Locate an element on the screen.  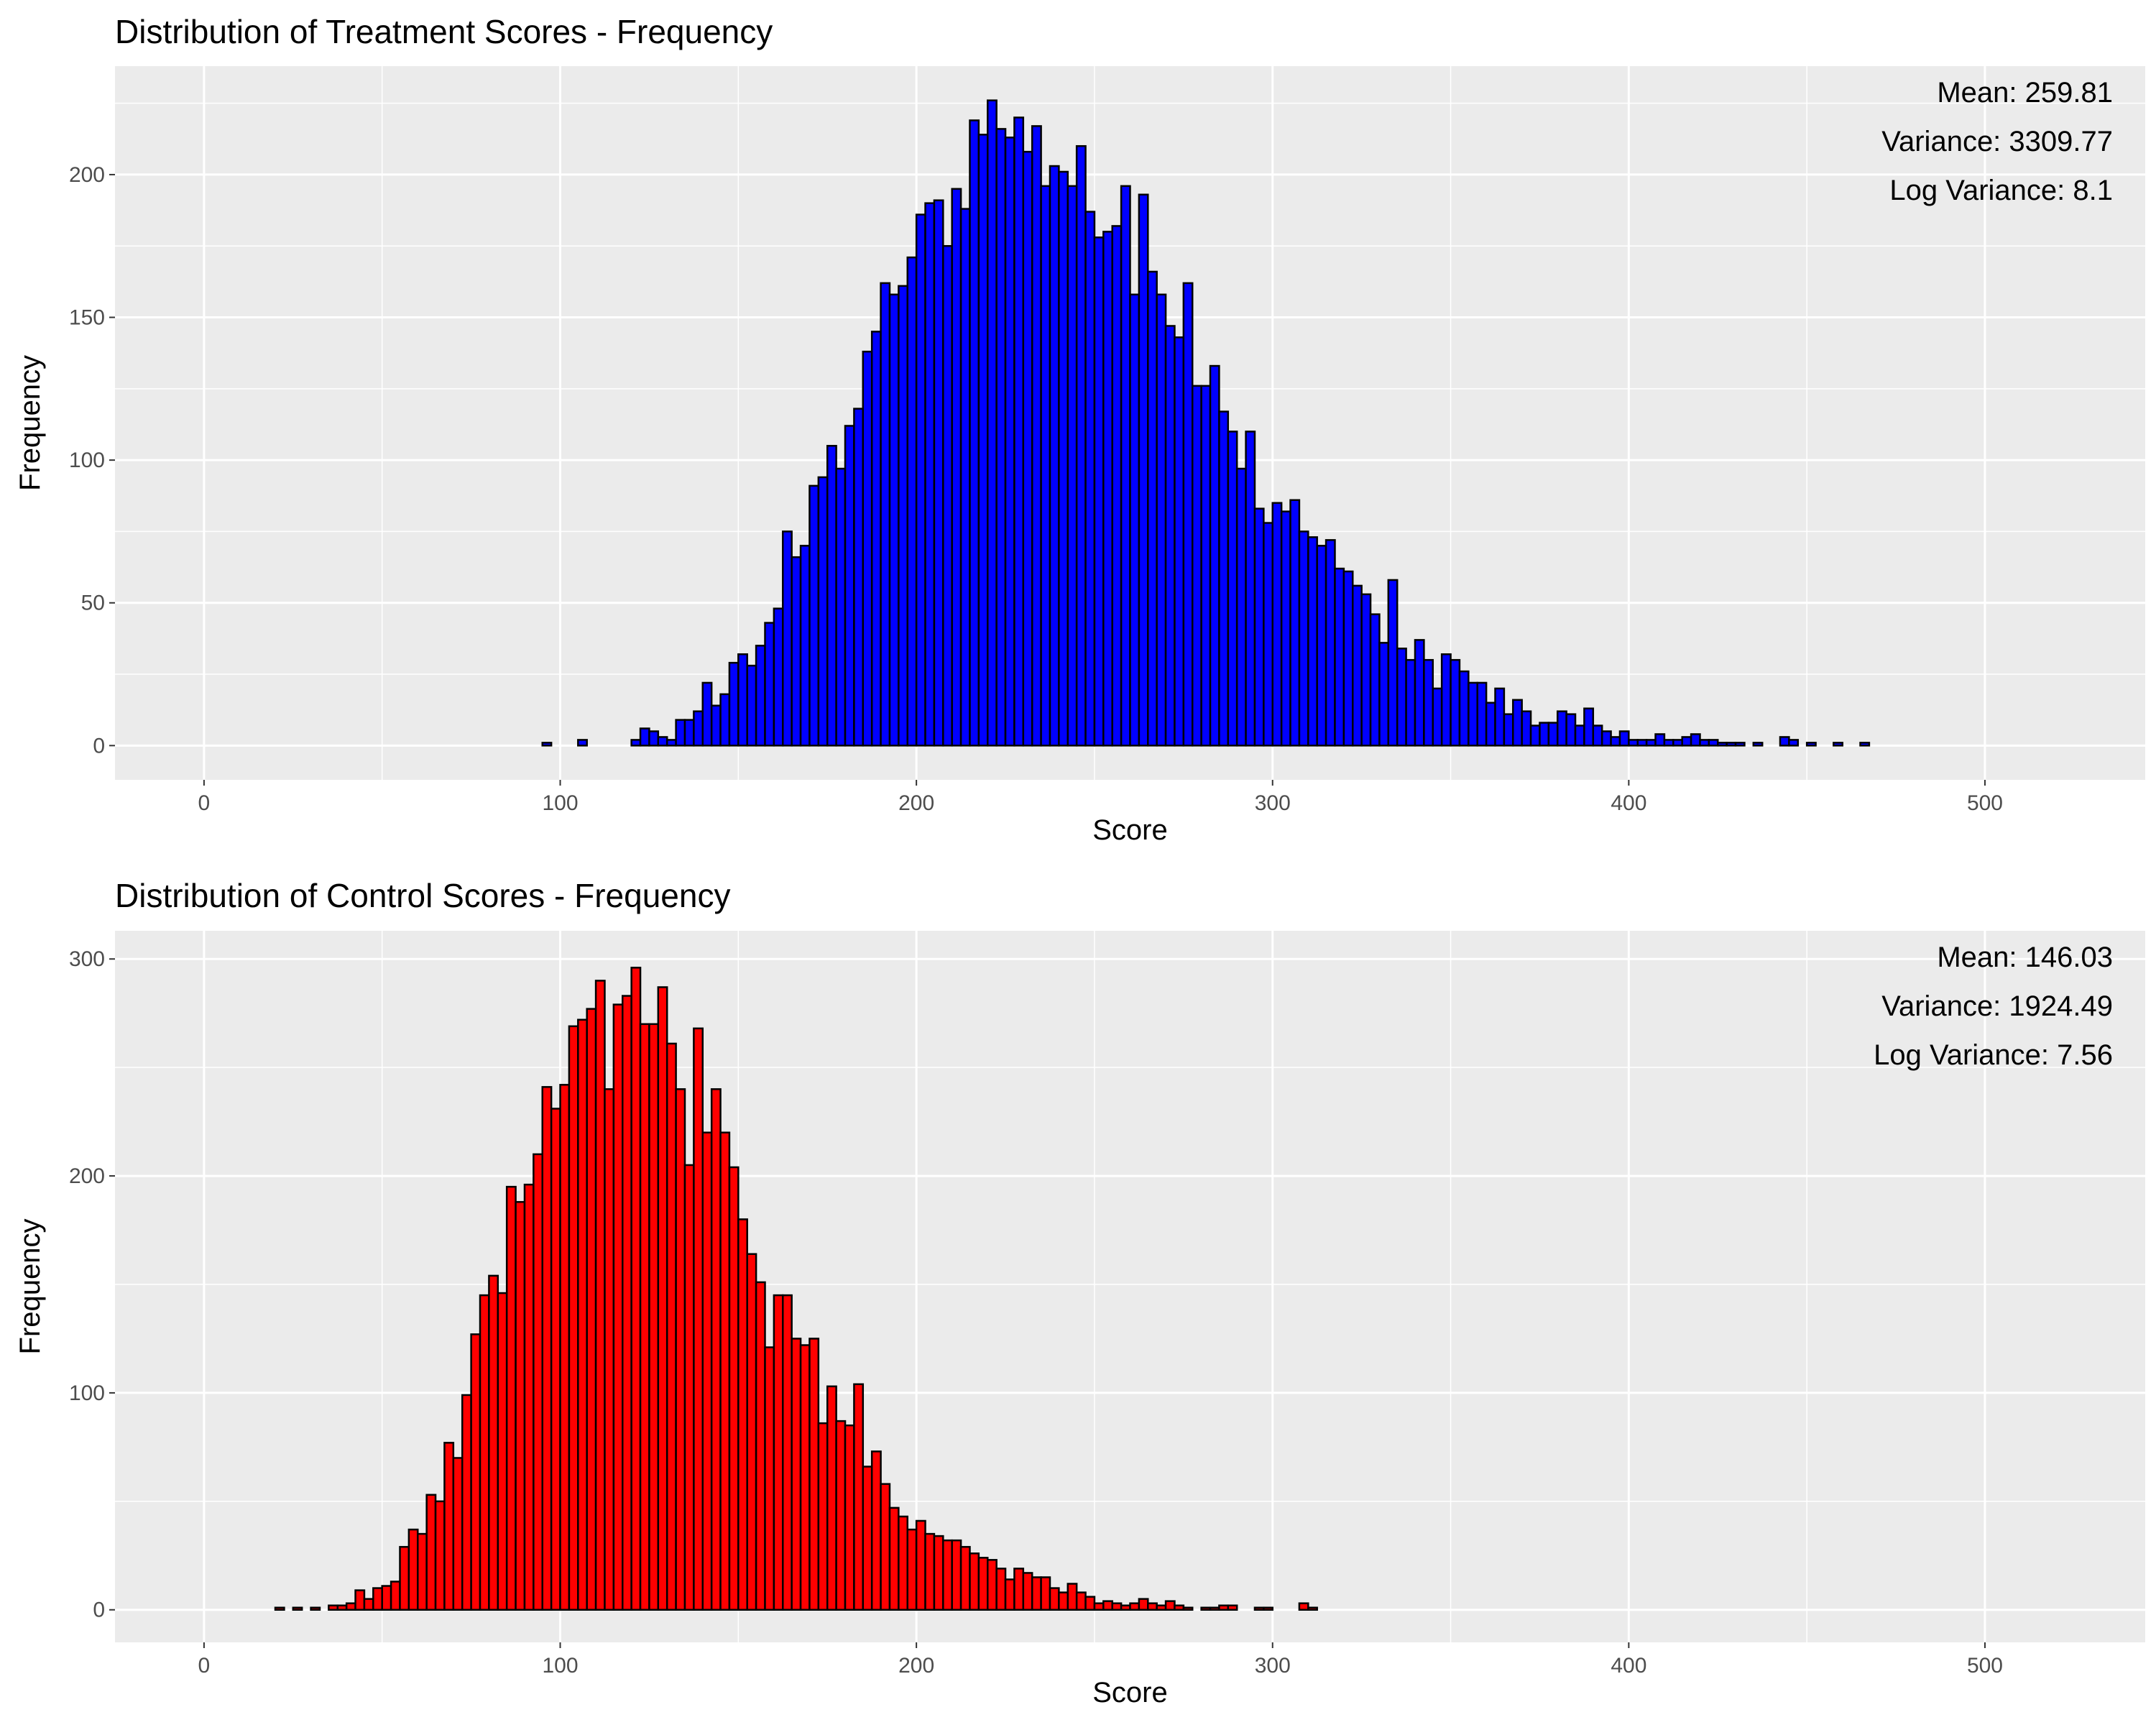
y-tick-label: 50 is located at coordinates (93, 603).